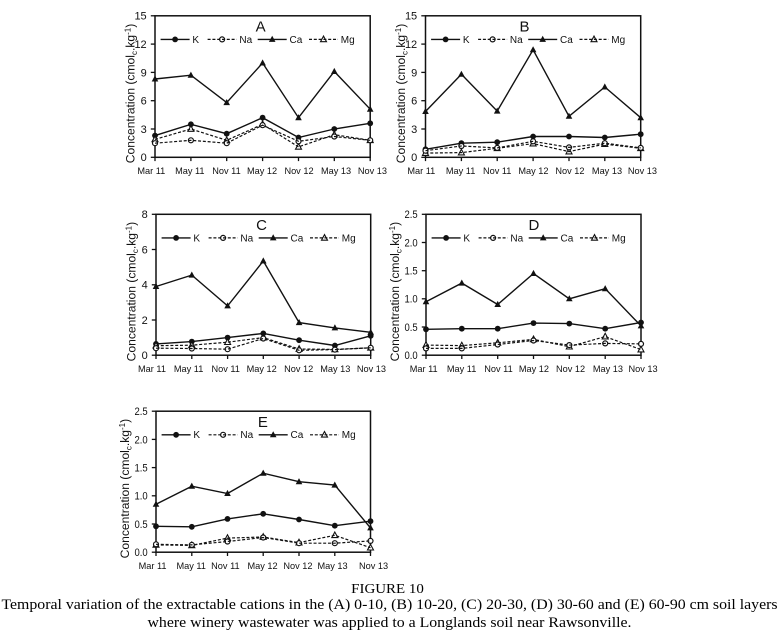 The height and width of the screenshot is (642, 779). What do you see at coordinates (261, 27) in the screenshot?
I see `svg-text: A` at bounding box center [261, 27].